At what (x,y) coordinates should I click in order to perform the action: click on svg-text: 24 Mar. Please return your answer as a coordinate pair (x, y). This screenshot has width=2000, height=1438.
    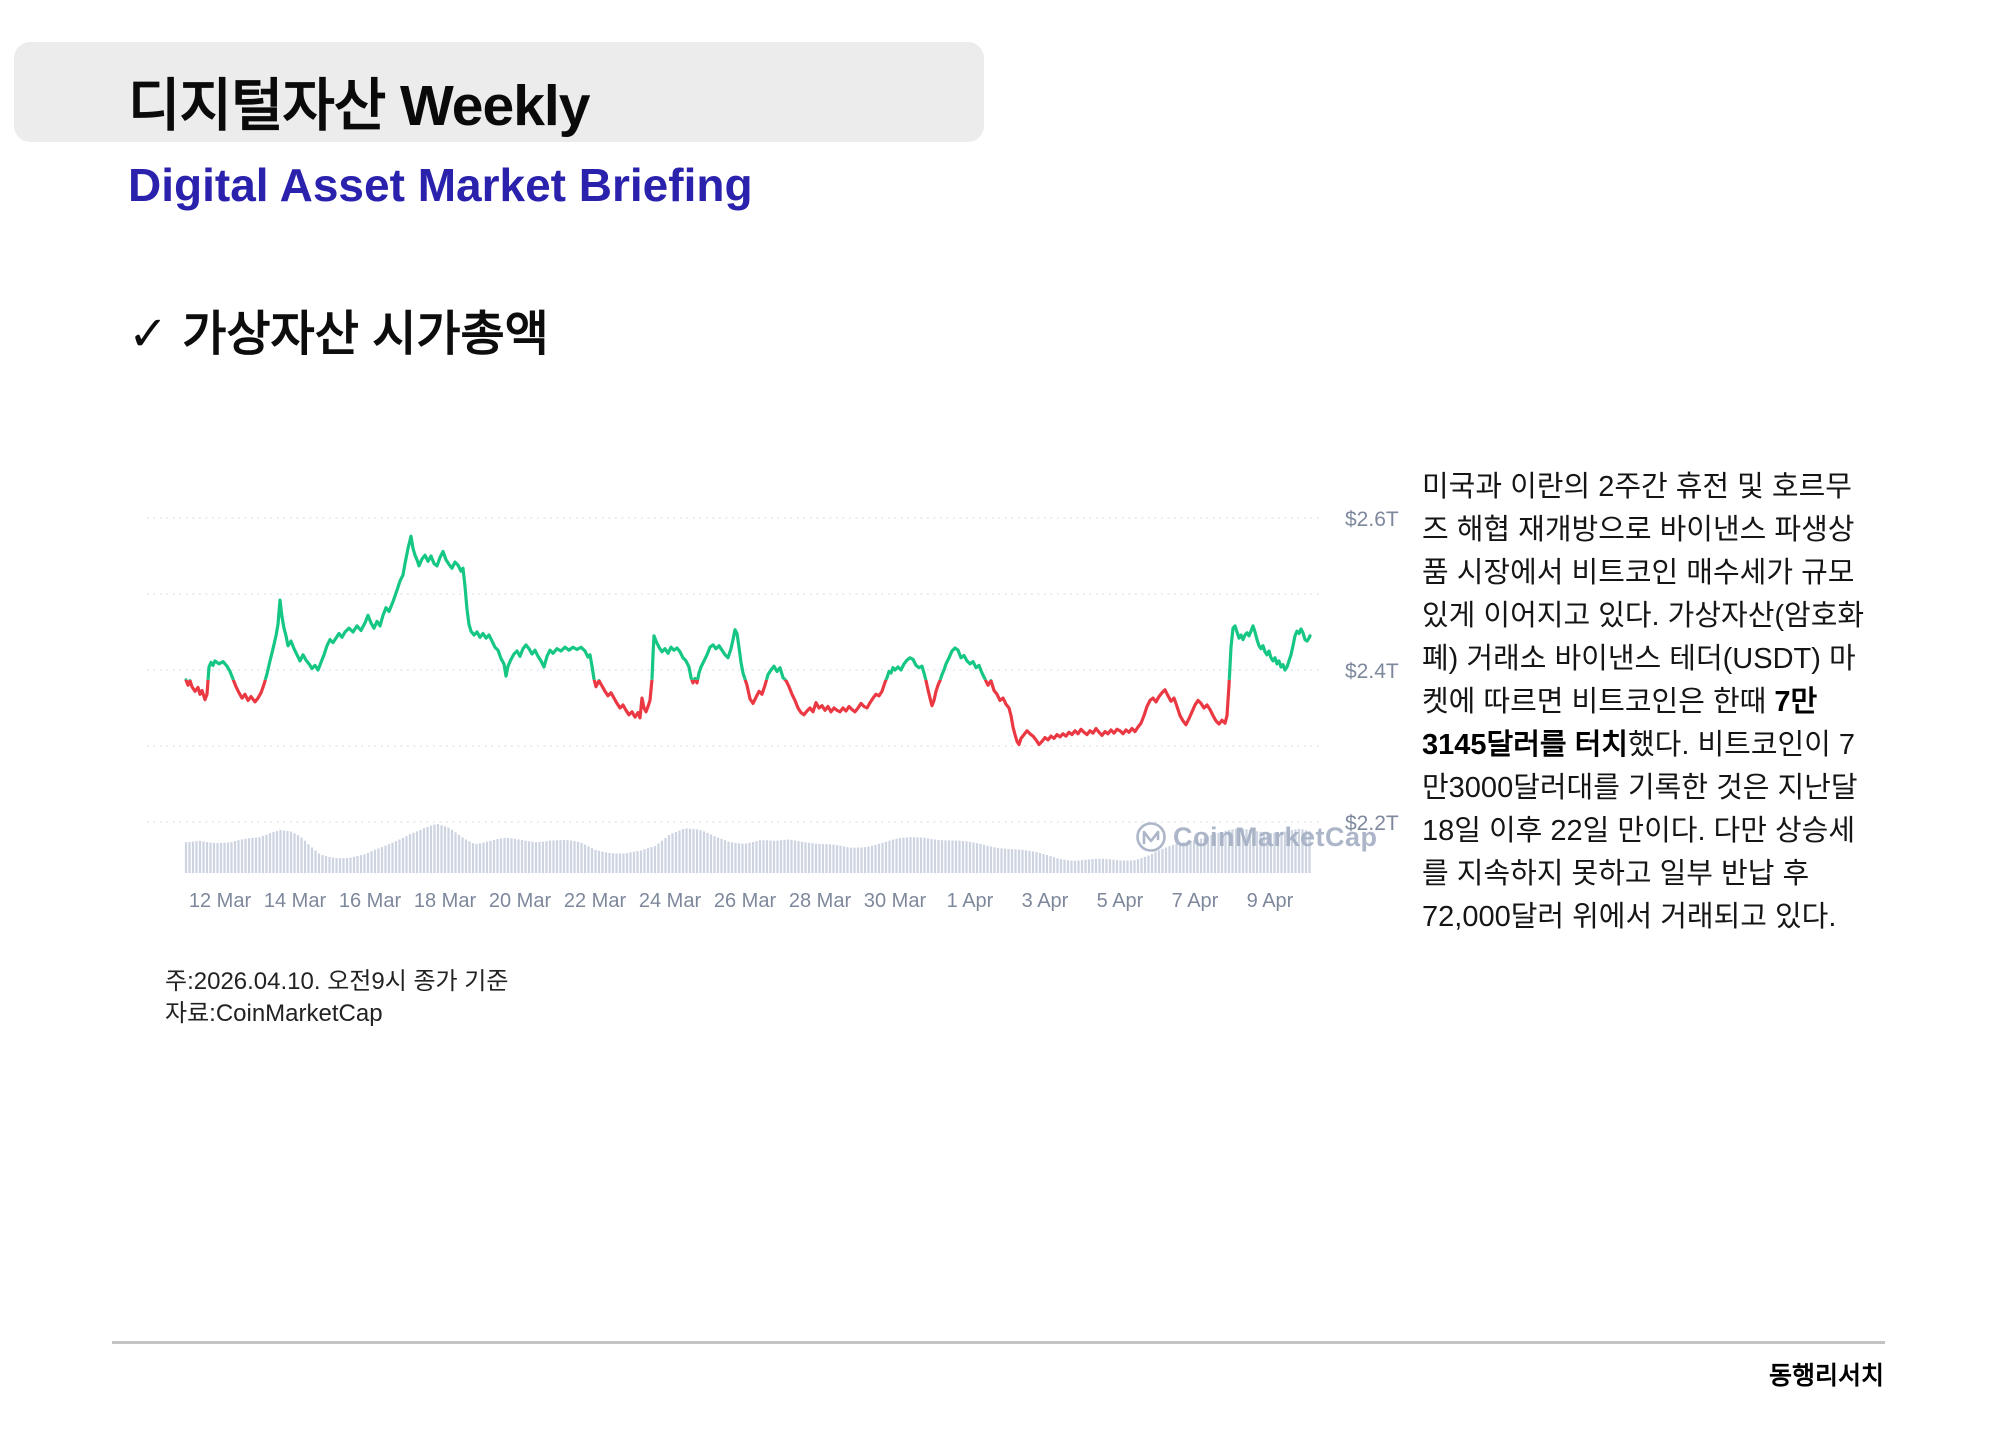
    Looking at the image, I should click on (670, 901).